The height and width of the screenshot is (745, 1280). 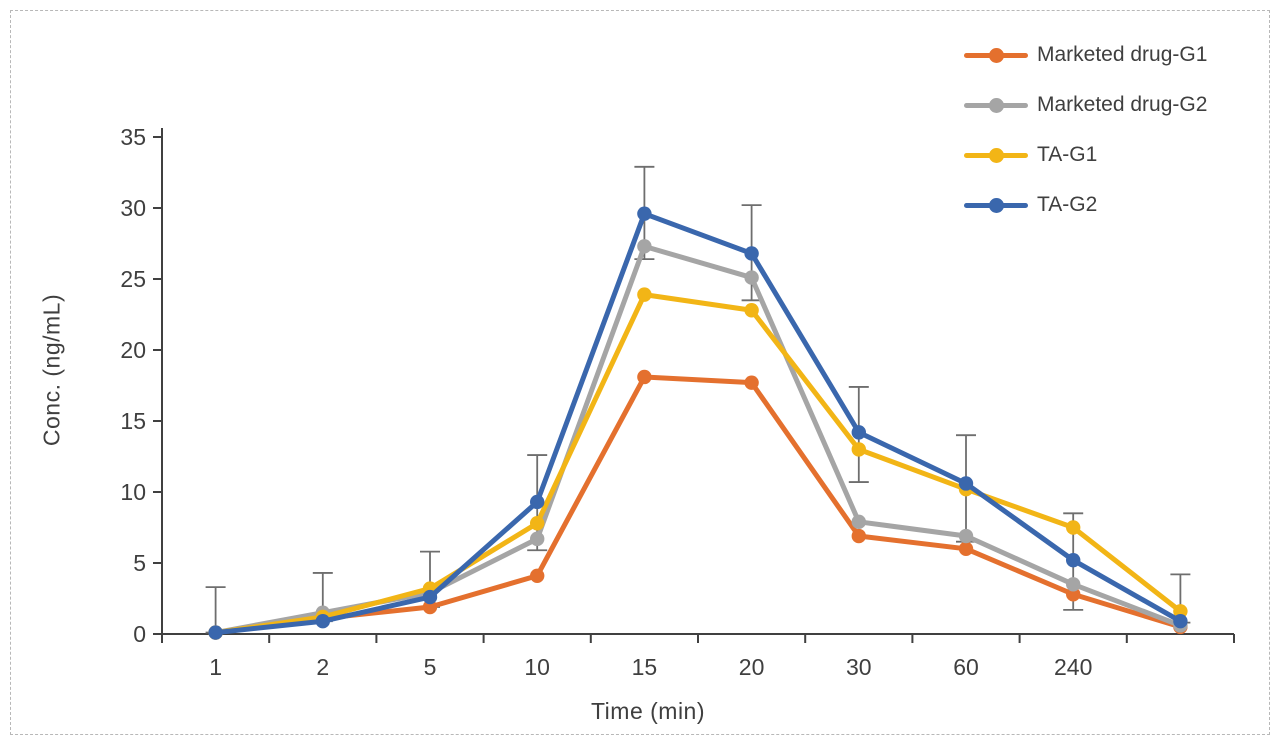 I want to click on x-tick-label: 240, so click(x=1073, y=667).